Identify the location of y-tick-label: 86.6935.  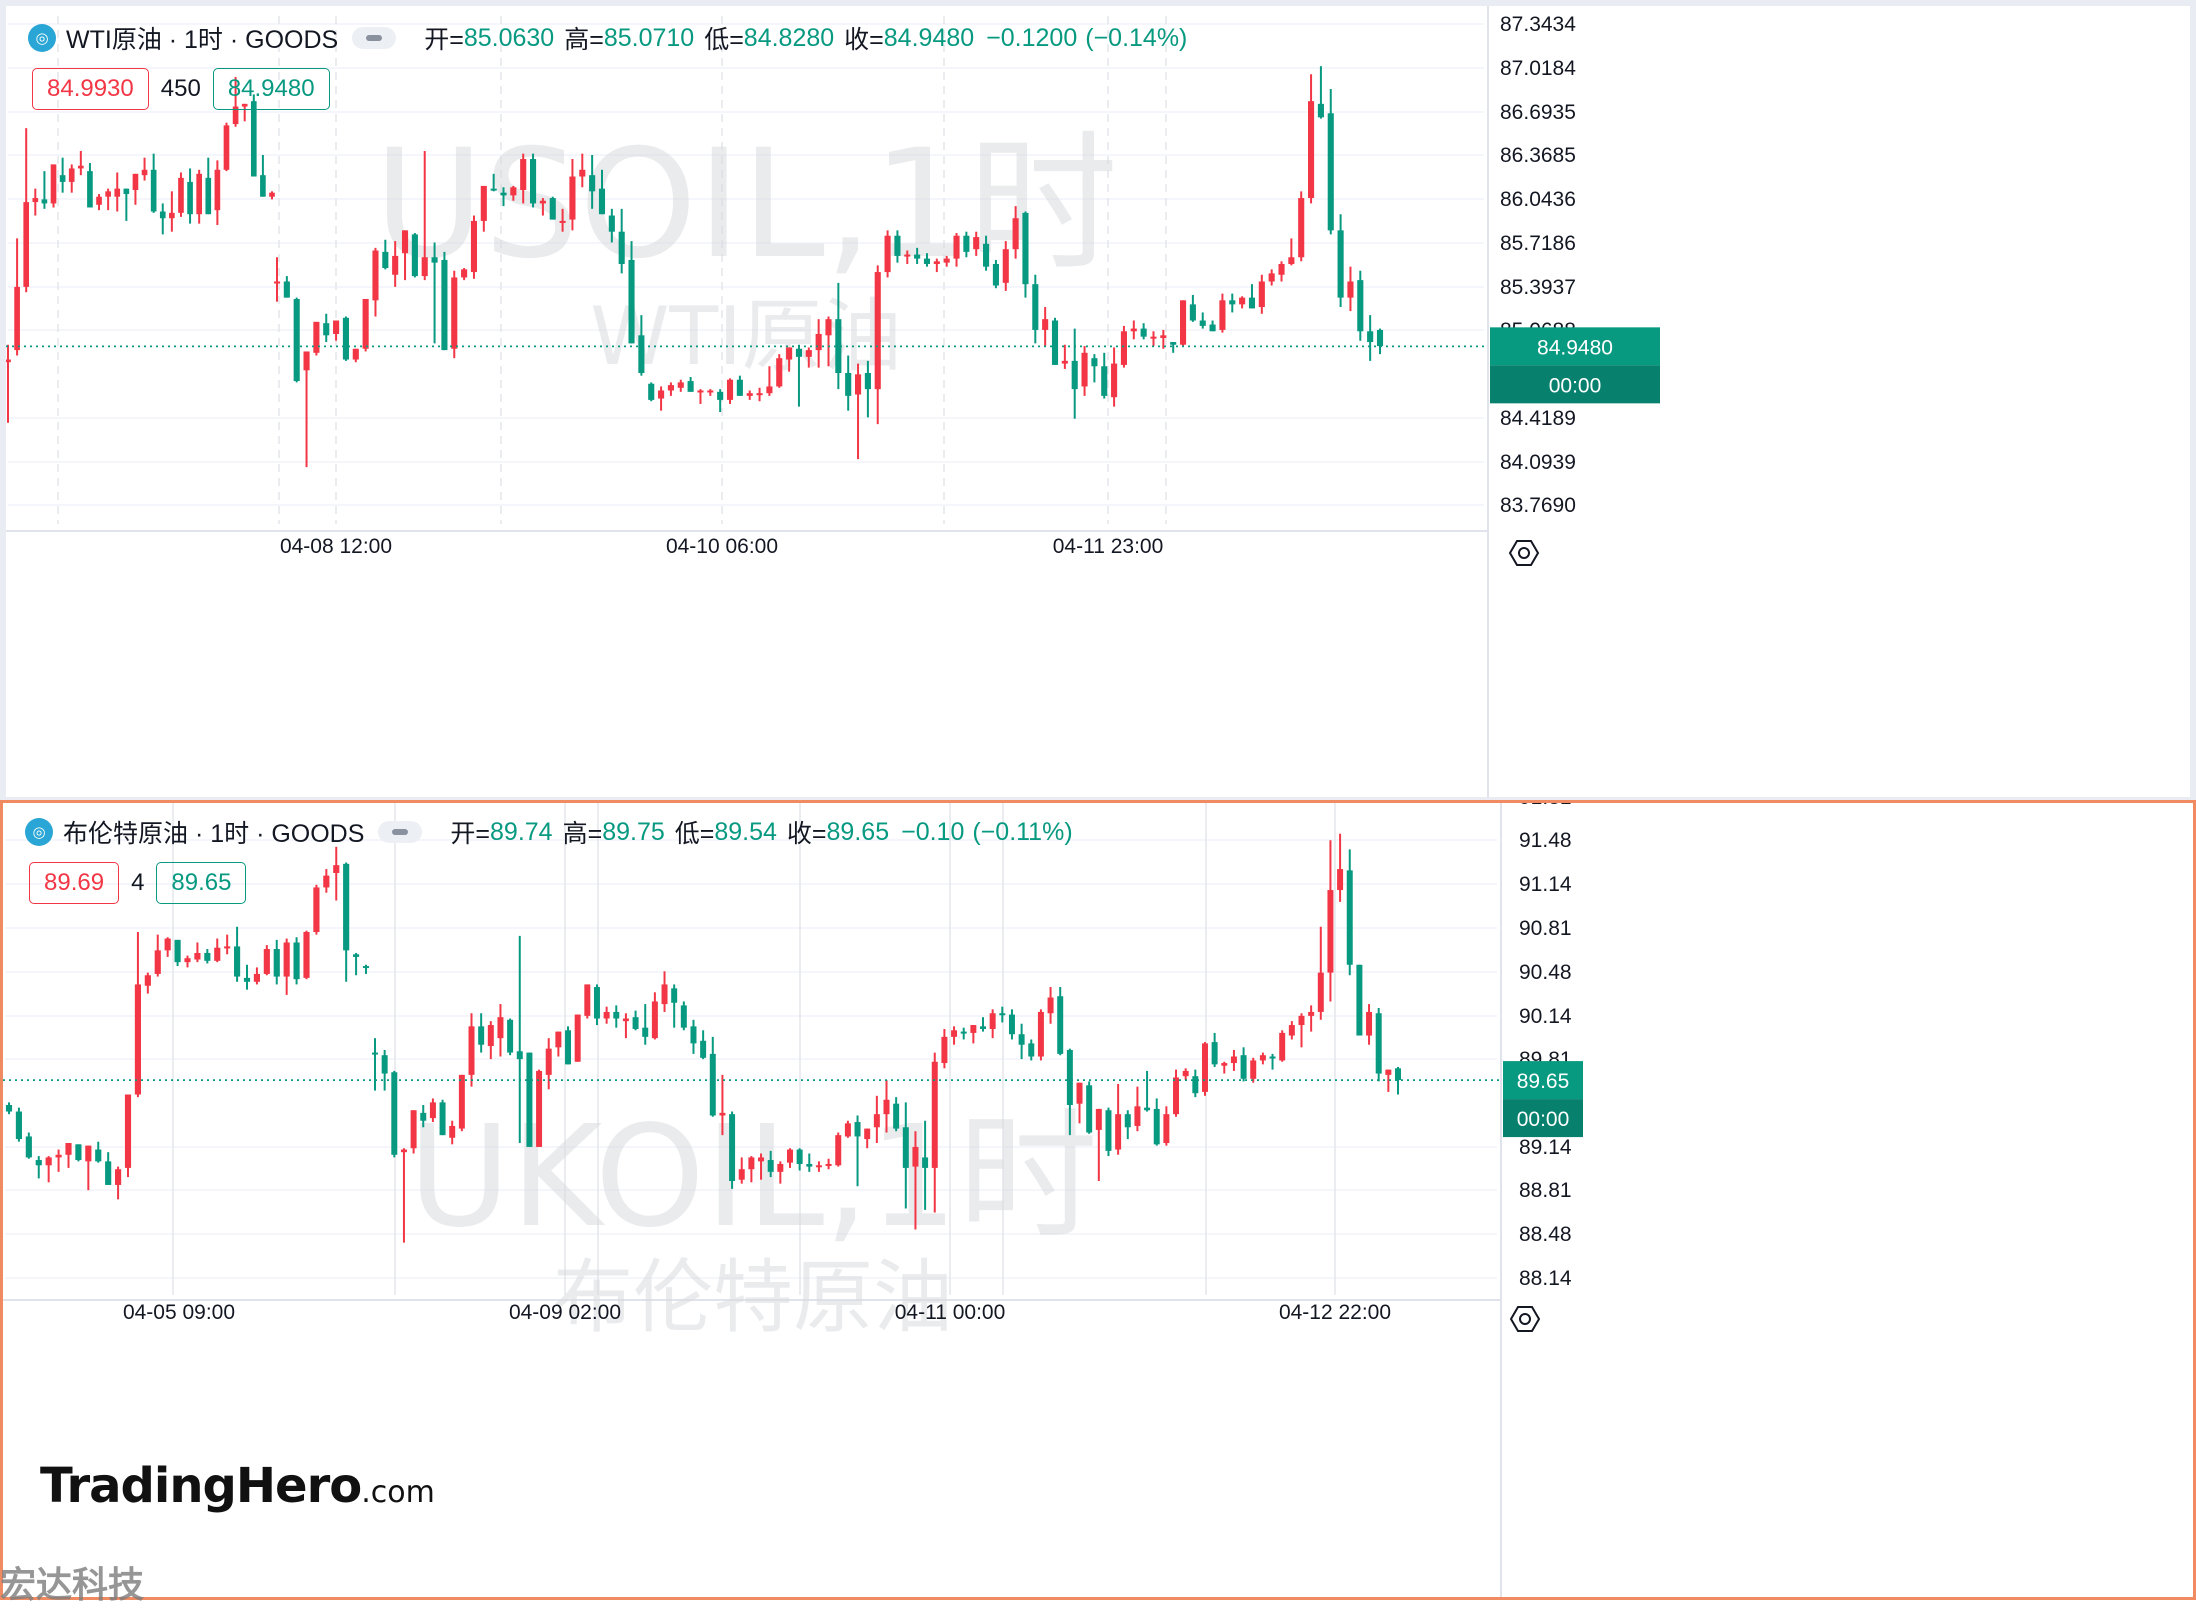
(1538, 112).